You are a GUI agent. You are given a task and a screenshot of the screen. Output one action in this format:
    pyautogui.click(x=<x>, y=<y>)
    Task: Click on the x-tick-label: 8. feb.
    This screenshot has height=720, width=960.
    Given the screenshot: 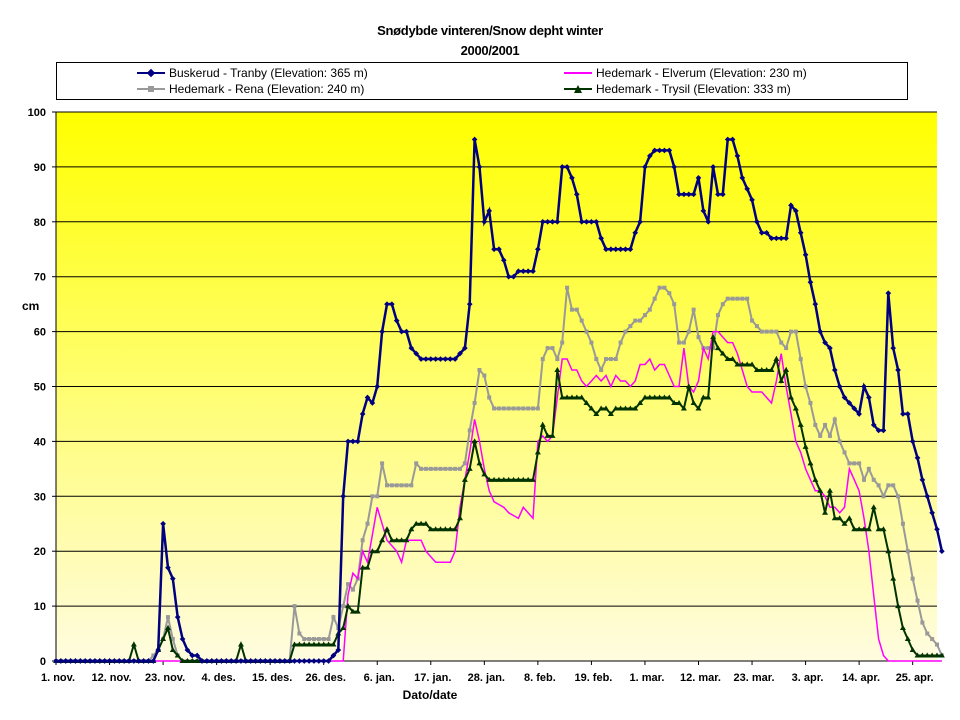 What is the action you would take?
    pyautogui.click(x=540, y=678)
    